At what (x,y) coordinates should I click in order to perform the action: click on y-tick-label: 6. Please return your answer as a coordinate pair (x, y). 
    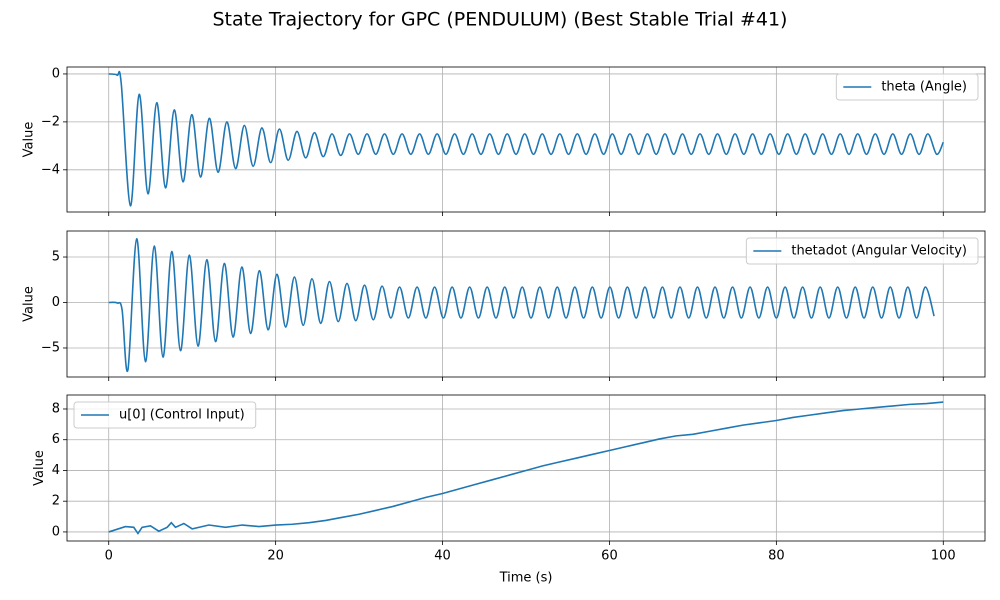
    Looking at the image, I should click on (56, 439).